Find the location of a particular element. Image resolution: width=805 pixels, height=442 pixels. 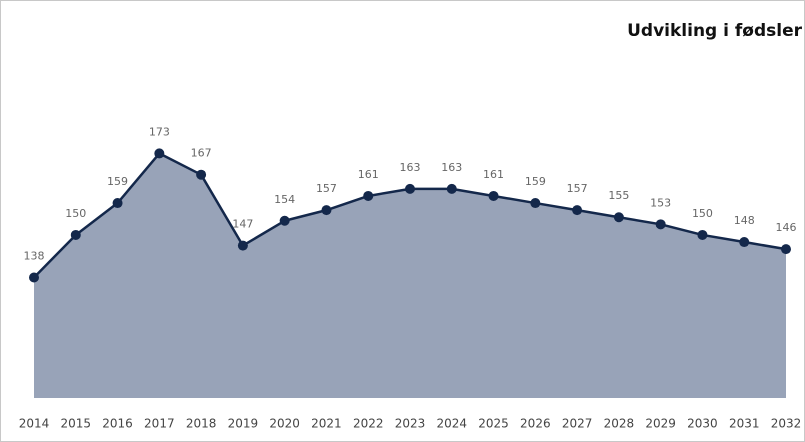

x-tick-label: 2024 is located at coordinates (452, 424).